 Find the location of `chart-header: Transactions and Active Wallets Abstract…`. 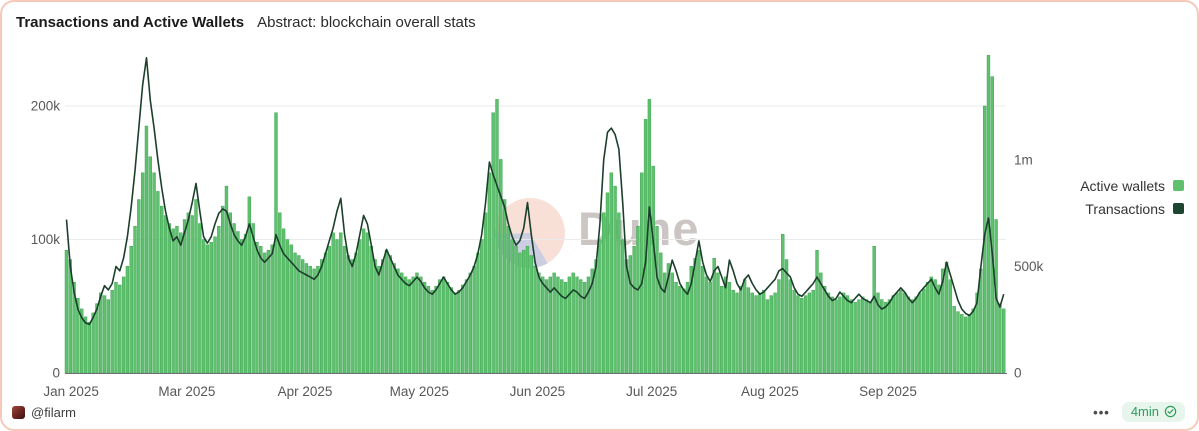

chart-header: Transactions and Active Wallets Abstract… is located at coordinates (246, 22).